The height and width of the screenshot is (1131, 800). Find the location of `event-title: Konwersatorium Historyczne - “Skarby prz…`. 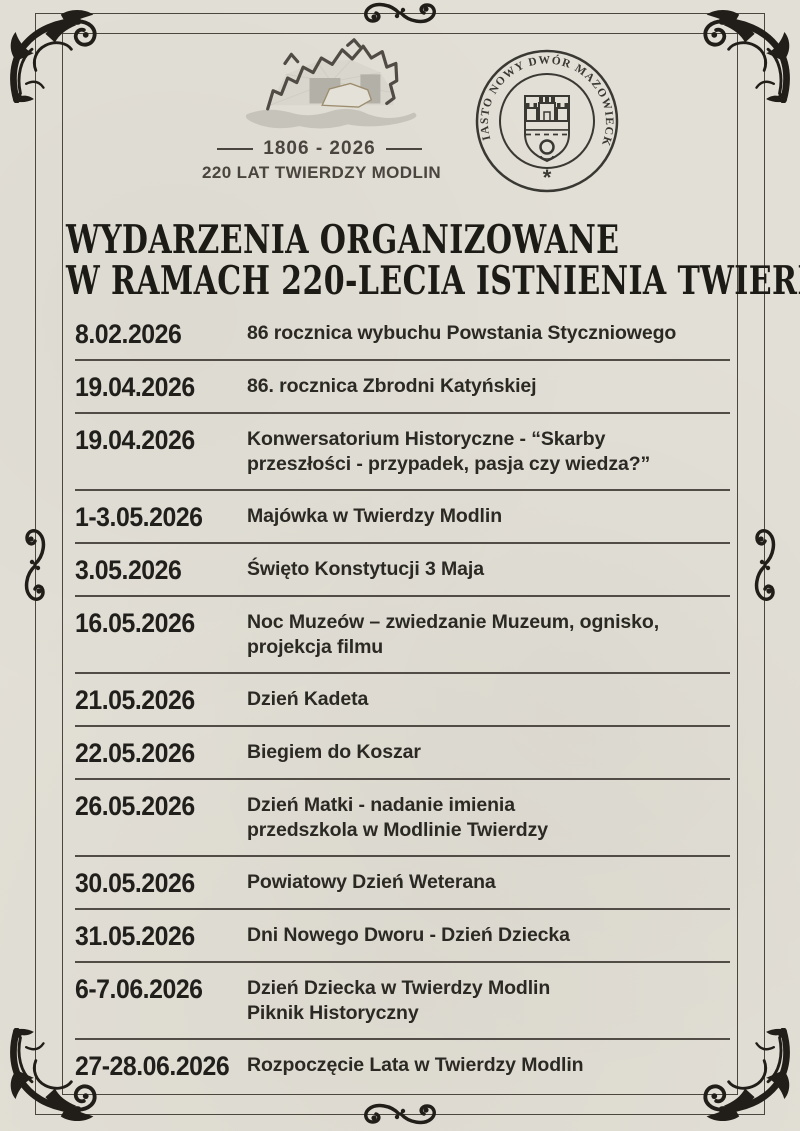

event-title: Konwersatorium Historyczne - “Skarby prz… is located at coordinates (449, 451).